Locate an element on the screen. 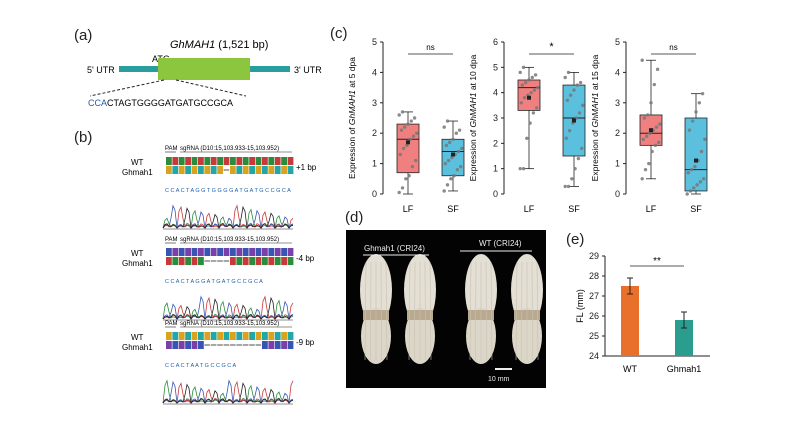  fiber-bundle is located at coordinates (527, 309).